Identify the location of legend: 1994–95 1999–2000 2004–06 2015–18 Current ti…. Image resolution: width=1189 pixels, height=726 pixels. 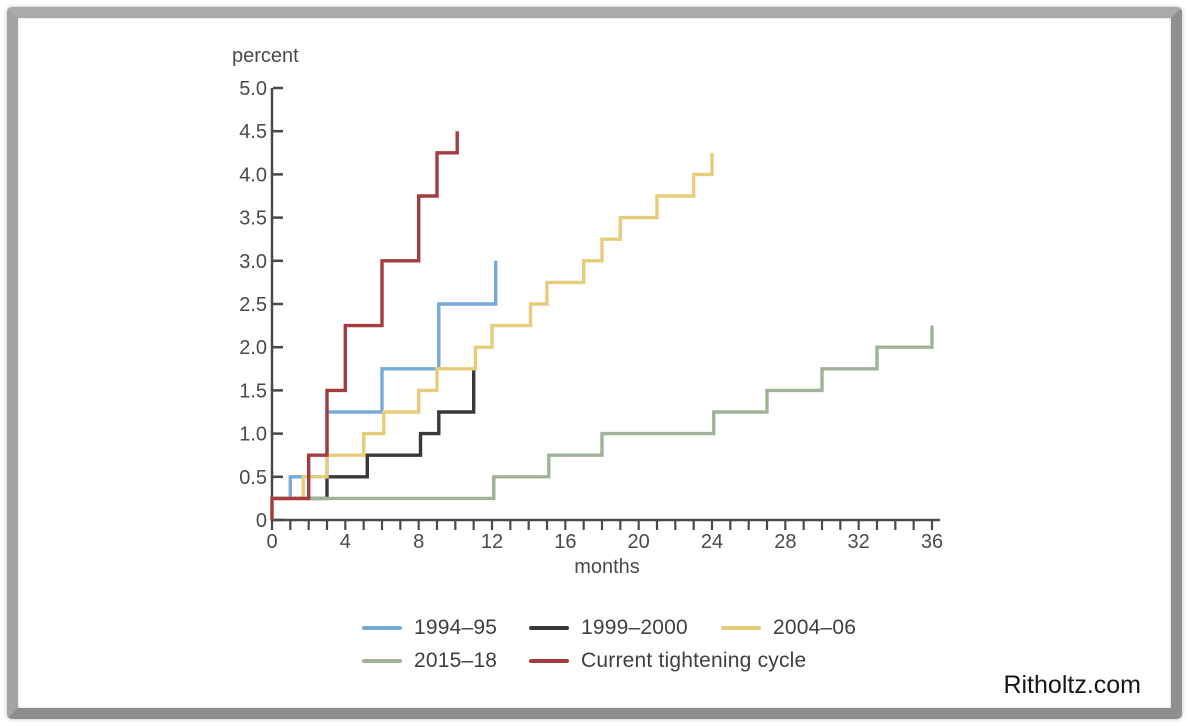
(609, 644).